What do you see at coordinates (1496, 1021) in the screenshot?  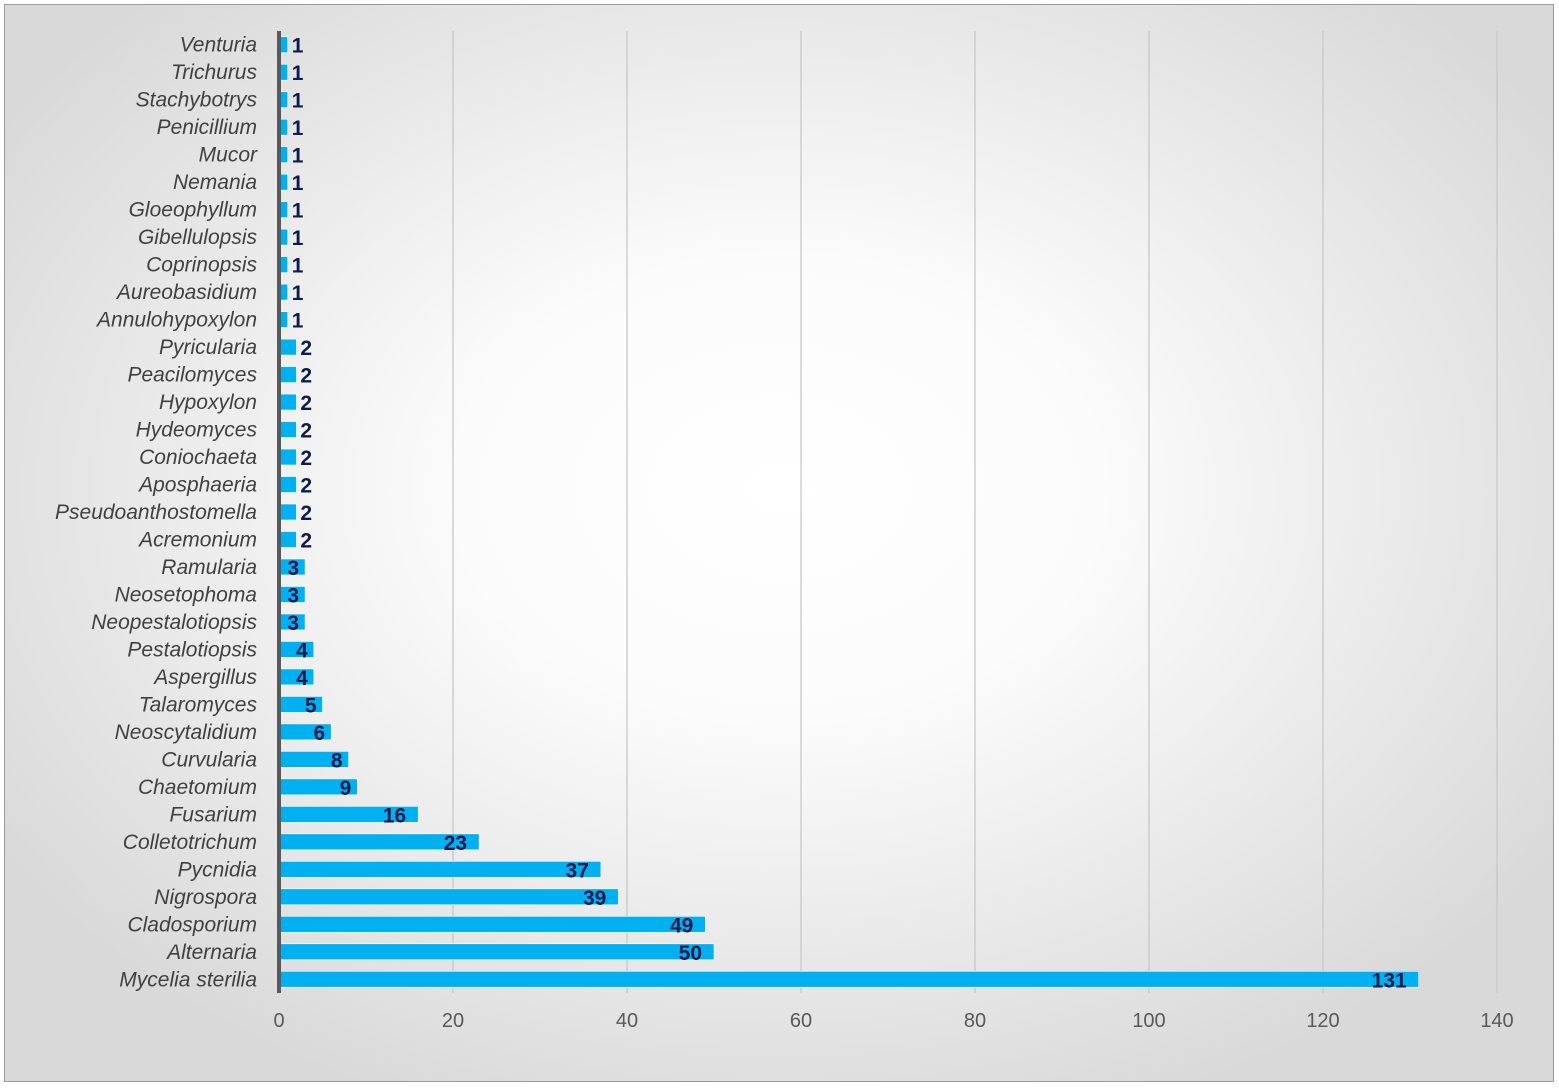 I see `x-tick-label: 140` at bounding box center [1496, 1021].